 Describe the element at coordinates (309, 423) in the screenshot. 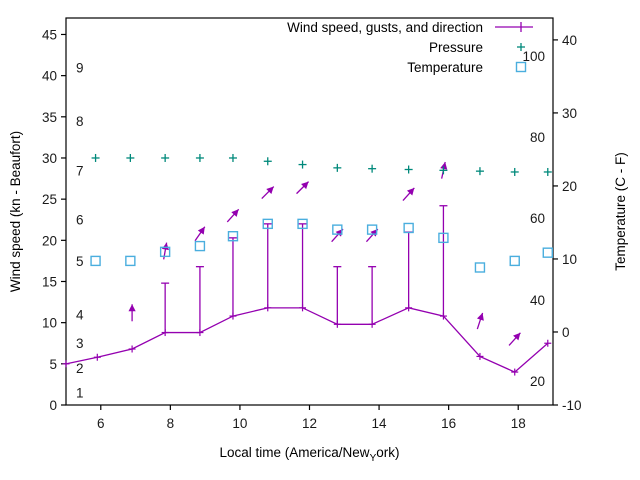

I see `x-axis-tick-label: 12` at that location.